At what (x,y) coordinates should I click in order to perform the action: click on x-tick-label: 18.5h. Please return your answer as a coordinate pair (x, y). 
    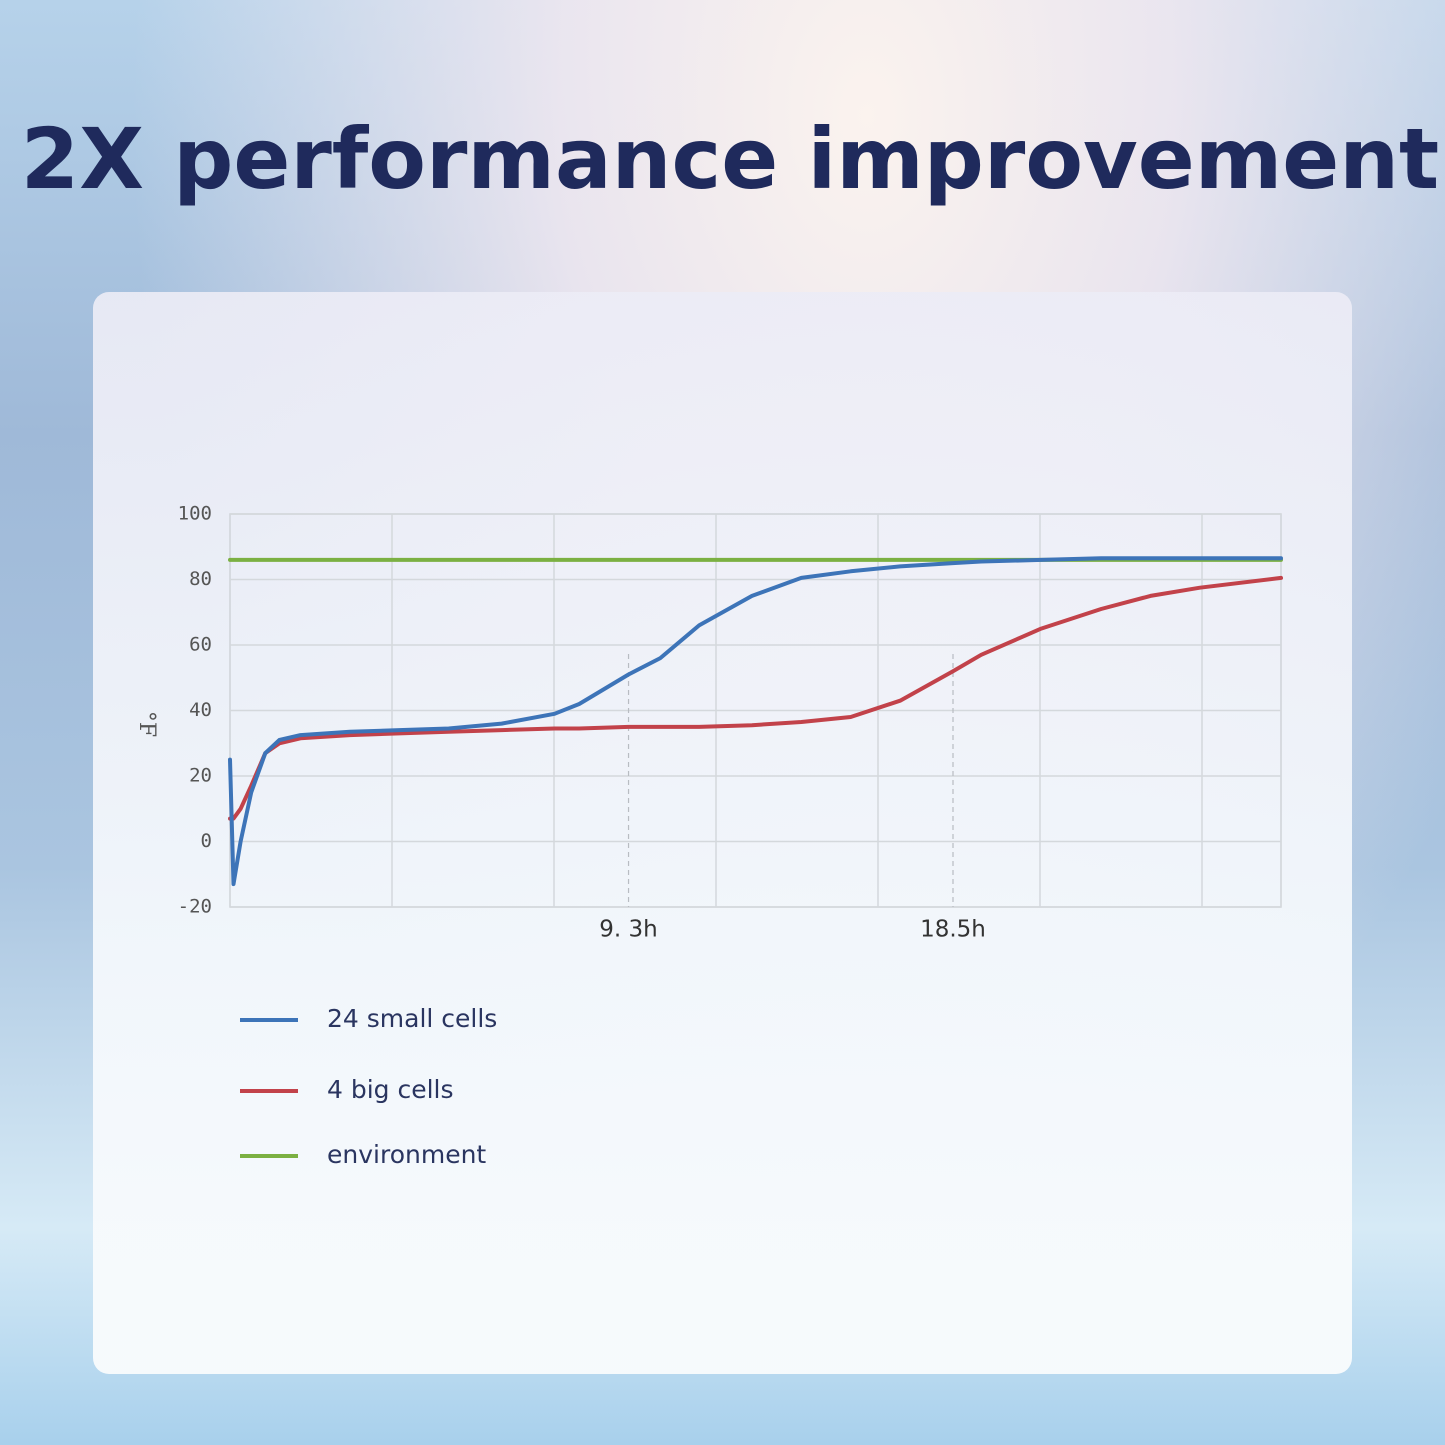
    Looking at the image, I should click on (953, 930).